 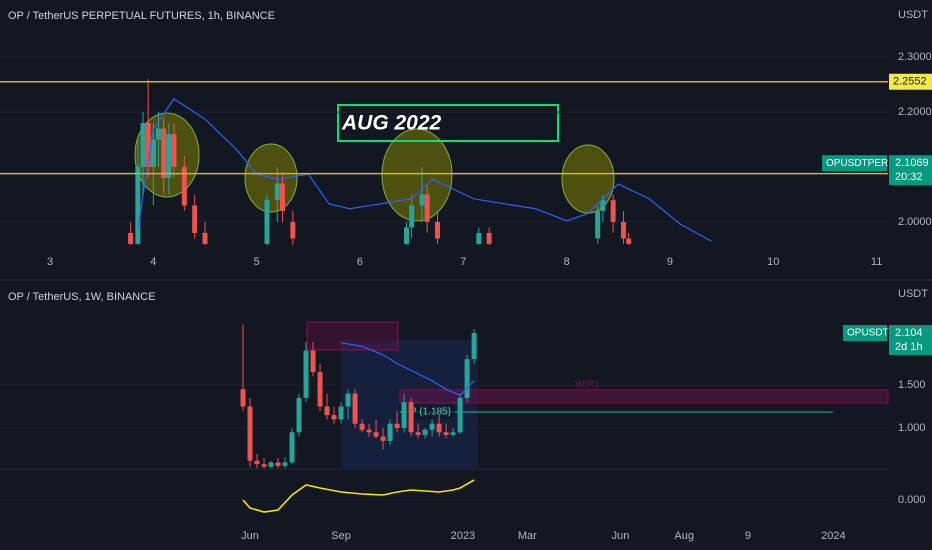 What do you see at coordinates (773, 262) in the screenshot?
I see `x-tick-label: 10` at bounding box center [773, 262].